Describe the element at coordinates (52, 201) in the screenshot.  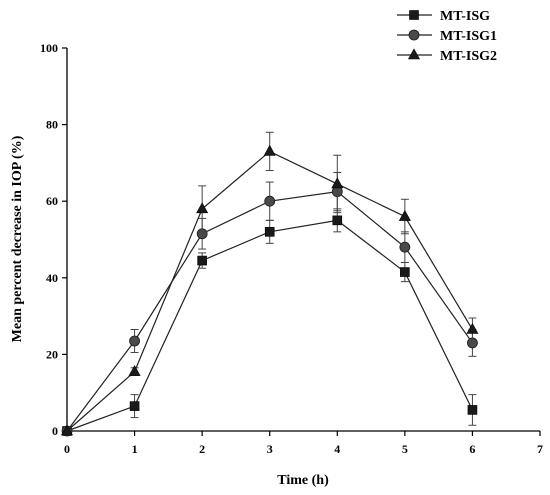
I see `y-tick-label: 60` at that location.